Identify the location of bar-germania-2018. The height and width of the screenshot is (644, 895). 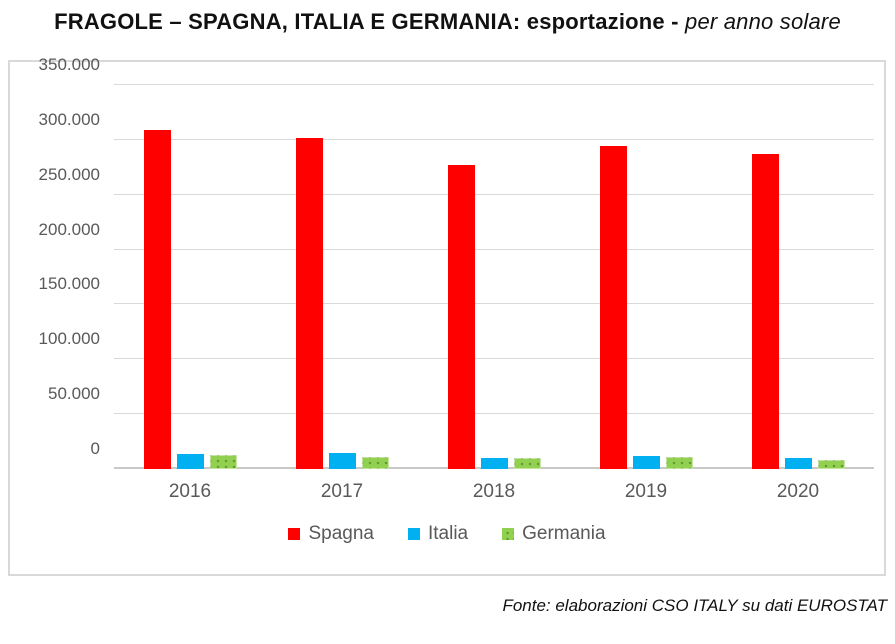
(527, 463).